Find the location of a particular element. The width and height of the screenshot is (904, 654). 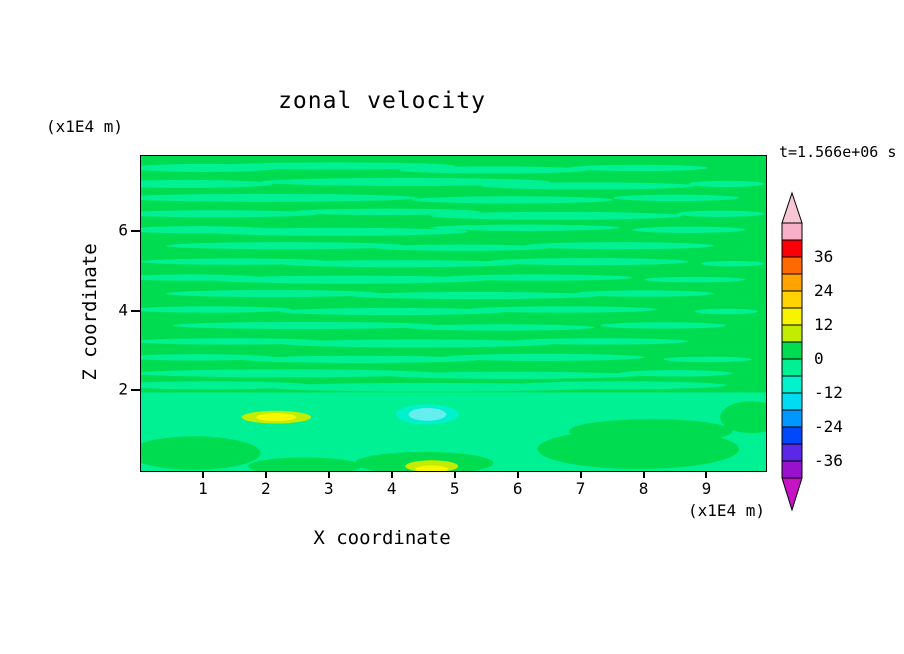

colorbar-tick-label: 24 is located at coordinates (823, 290).